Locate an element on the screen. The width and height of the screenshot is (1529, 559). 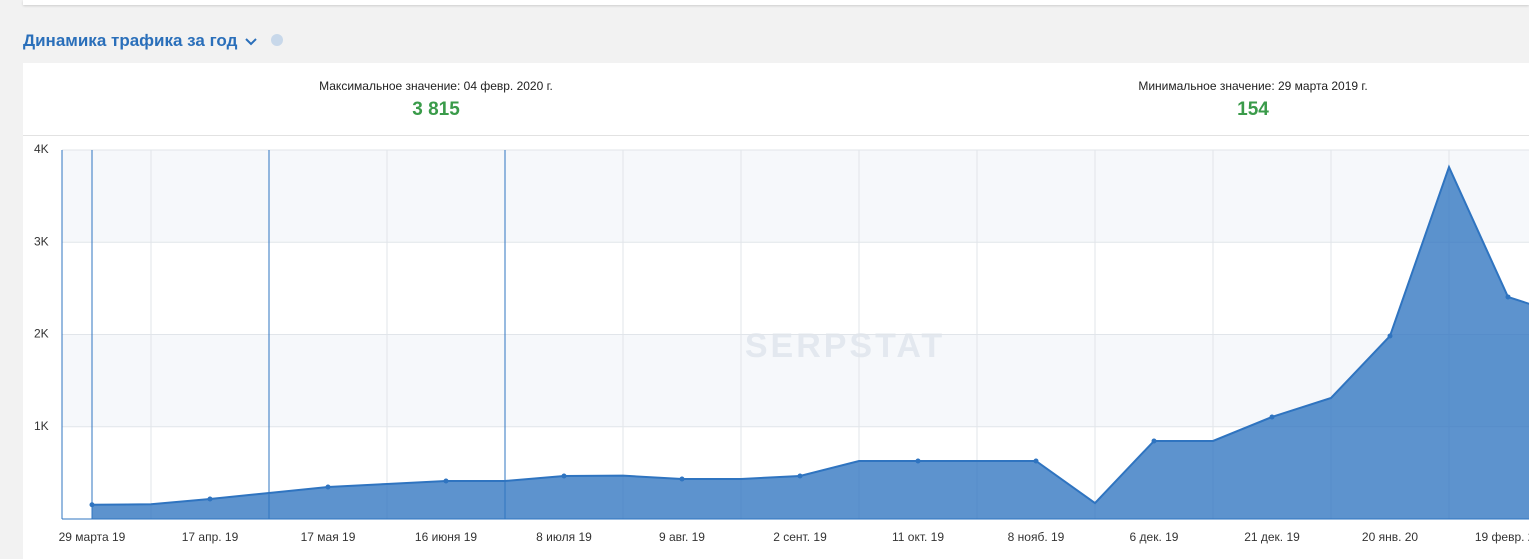
x-tick-label: 17 апр. 19 is located at coordinates (210, 537).